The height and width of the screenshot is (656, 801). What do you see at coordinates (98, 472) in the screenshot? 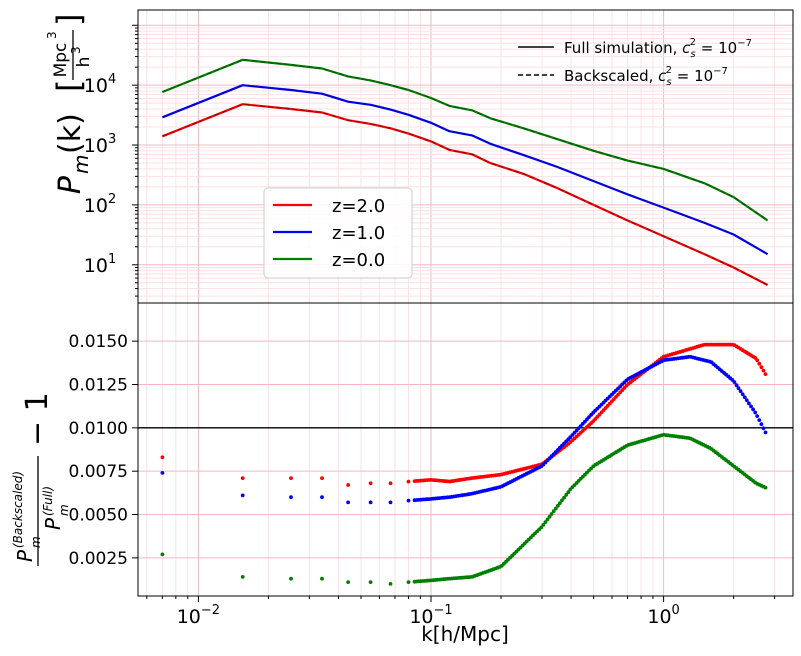
I see `bottom-y-tick-label: 0.0075` at bounding box center [98, 472].